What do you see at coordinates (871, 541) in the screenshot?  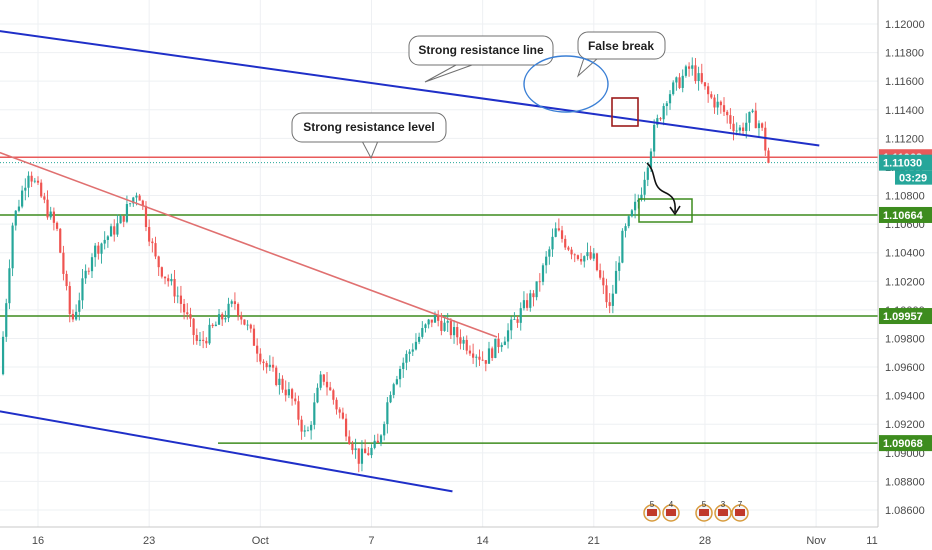 I see `x-tick-label: 11` at bounding box center [871, 541].